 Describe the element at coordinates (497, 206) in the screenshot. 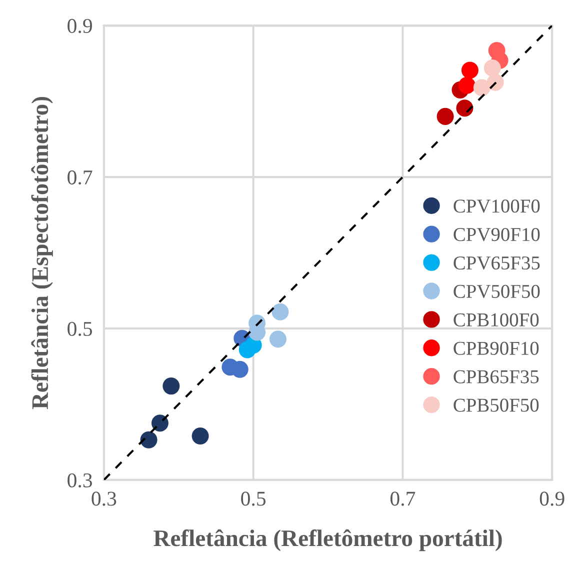

I see `legend-label: CPV100F0` at that location.